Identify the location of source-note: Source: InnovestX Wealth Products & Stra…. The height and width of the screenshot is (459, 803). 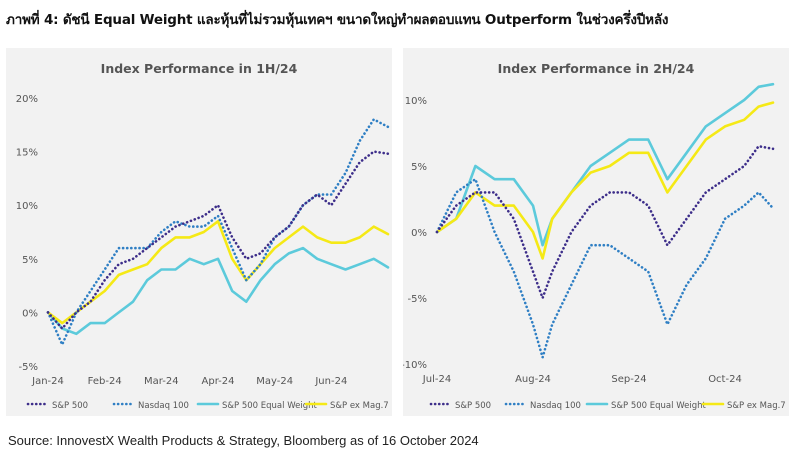
(243, 440).